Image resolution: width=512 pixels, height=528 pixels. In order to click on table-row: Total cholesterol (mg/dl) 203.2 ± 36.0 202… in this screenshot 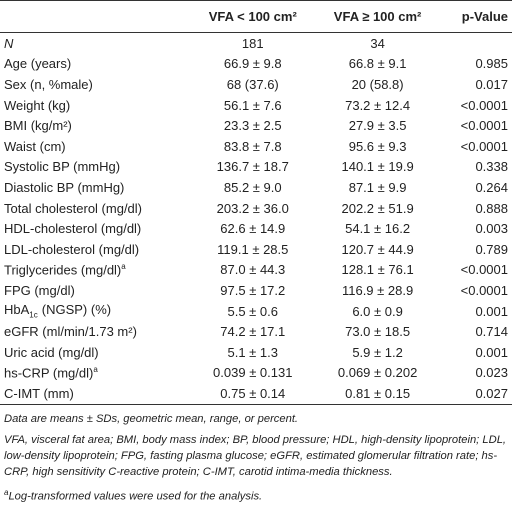, I will do `click(256, 208)`.